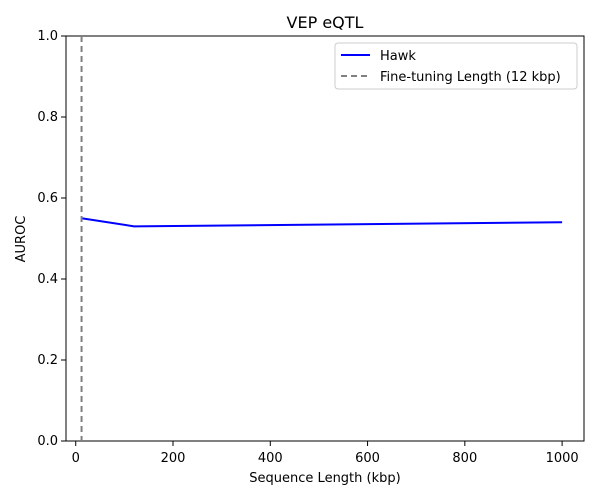 The width and height of the screenshot is (600, 500). Describe the element at coordinates (47, 360) in the screenshot. I see `y-tick-label: 0.2` at that location.